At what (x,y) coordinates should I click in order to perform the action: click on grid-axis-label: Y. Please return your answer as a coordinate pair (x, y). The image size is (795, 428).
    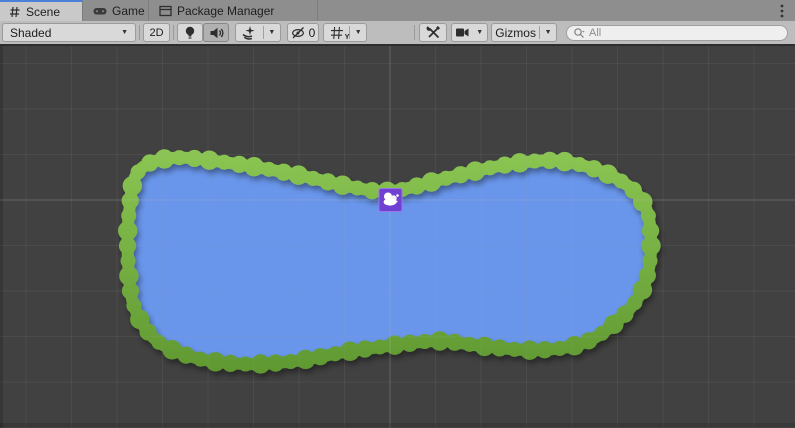
    Looking at the image, I should click on (347, 37).